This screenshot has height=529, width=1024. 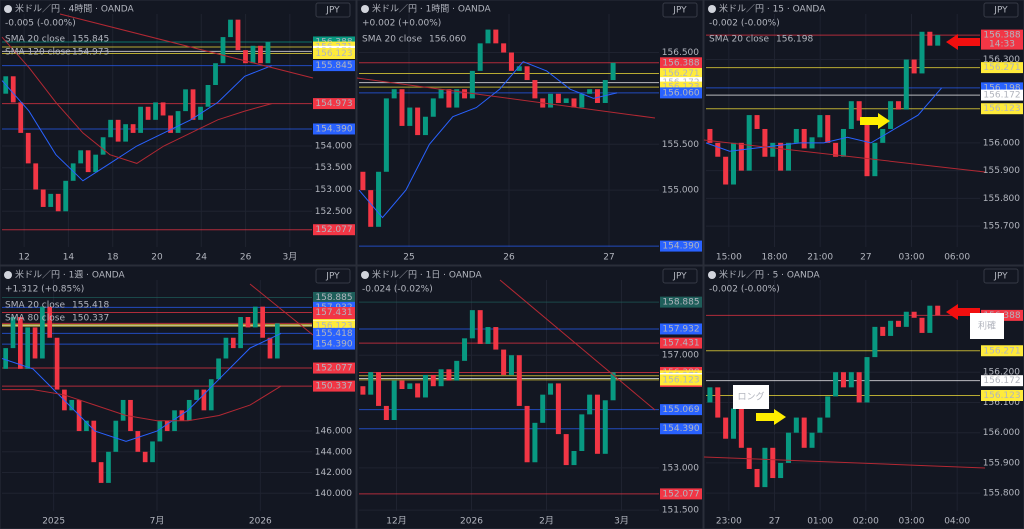 What do you see at coordinates (35, 40) in the screenshot?
I see `indicator-name: SMA 20 close` at bounding box center [35, 40].